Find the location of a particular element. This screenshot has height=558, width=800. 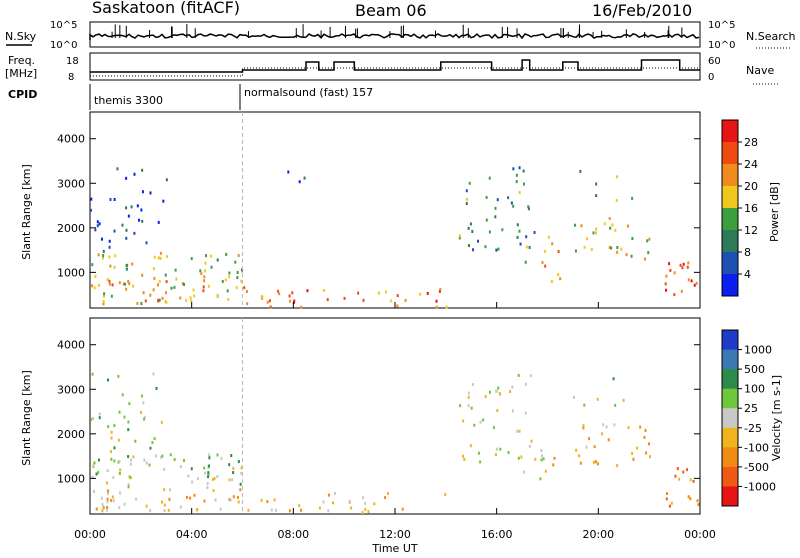

x-tick-label: 00:00 is located at coordinates (90, 534).